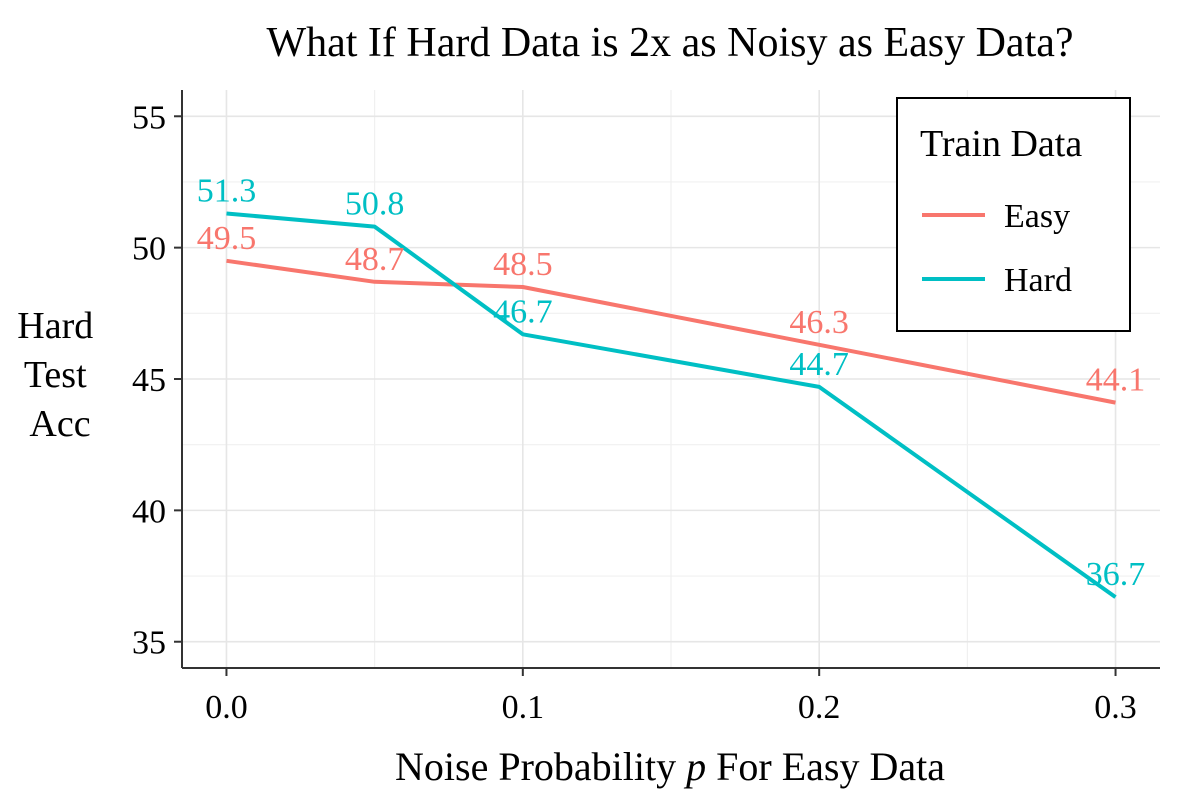  I want to click on data-label-easy: 48.7, so click(375, 259).